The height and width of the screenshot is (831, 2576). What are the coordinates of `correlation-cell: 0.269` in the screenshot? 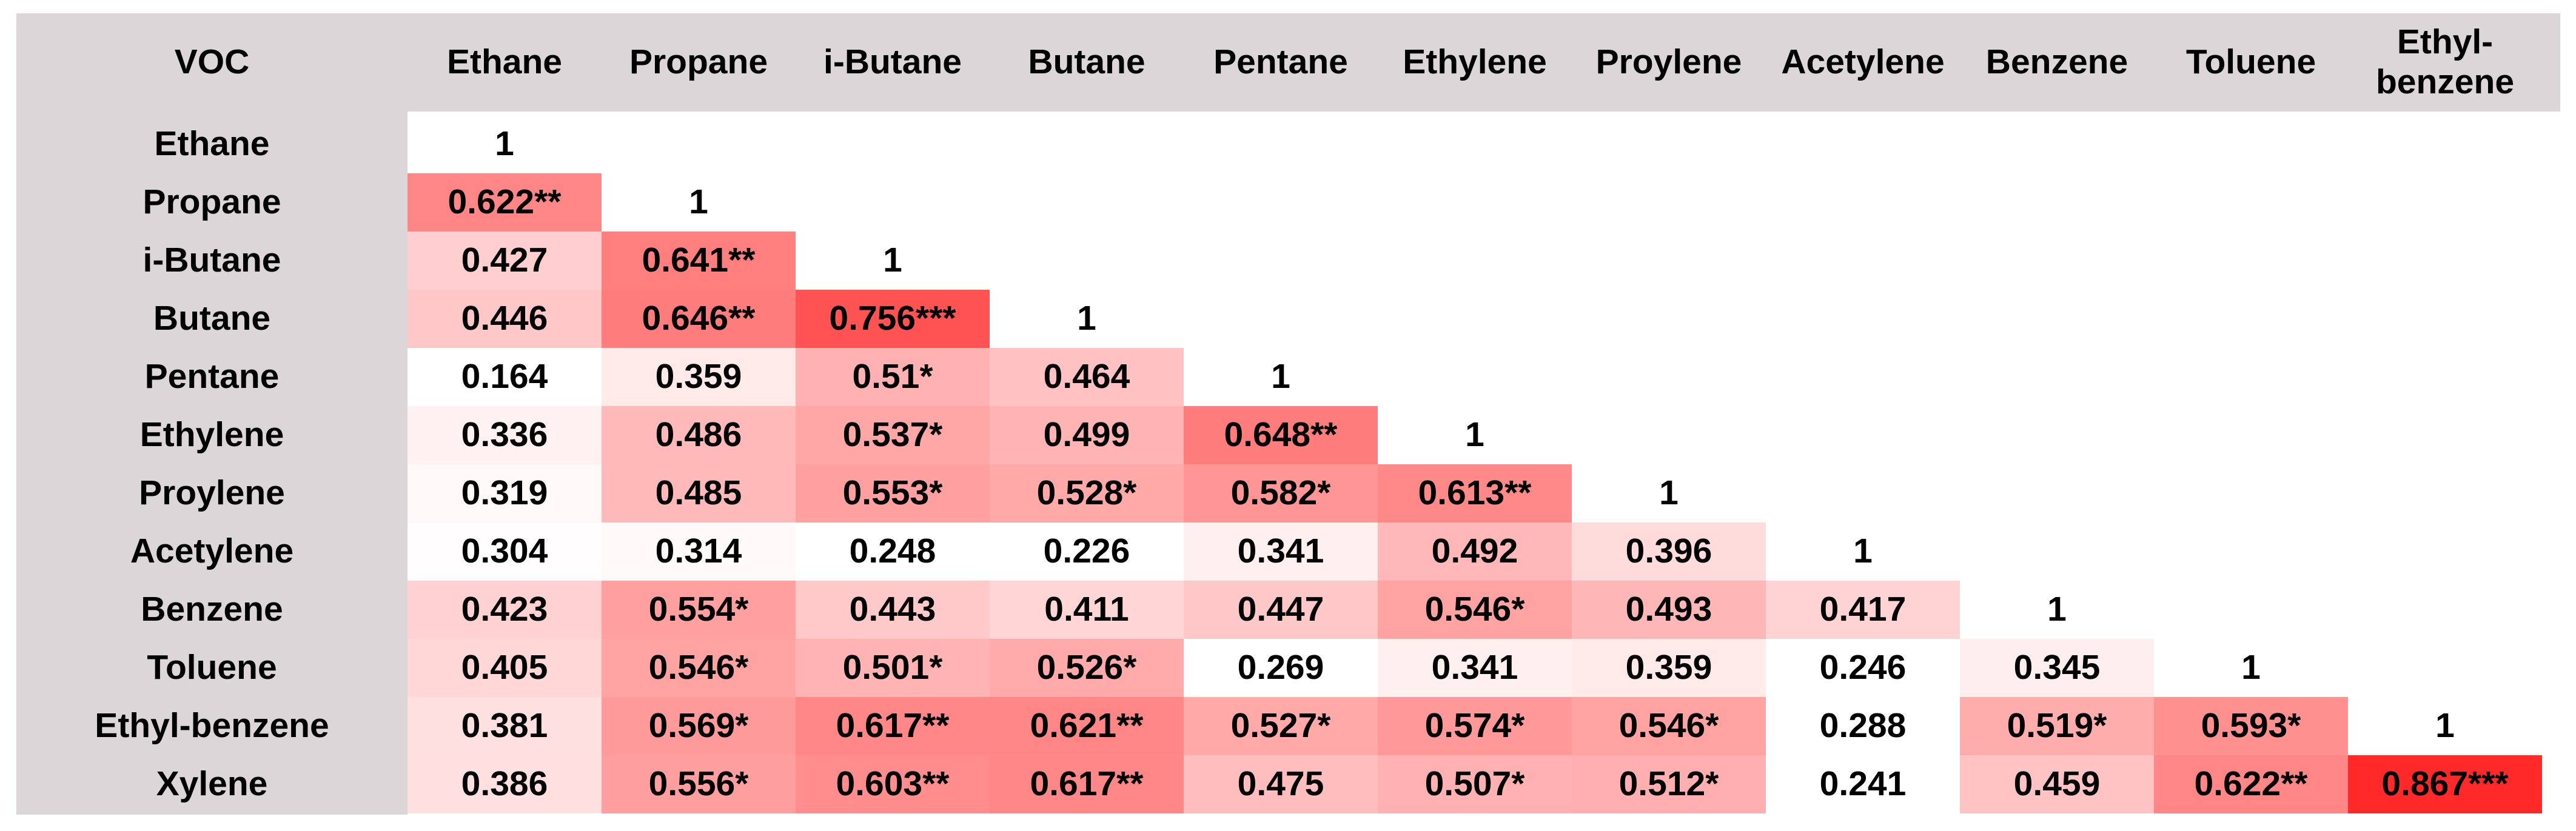 It's located at (1281, 668).